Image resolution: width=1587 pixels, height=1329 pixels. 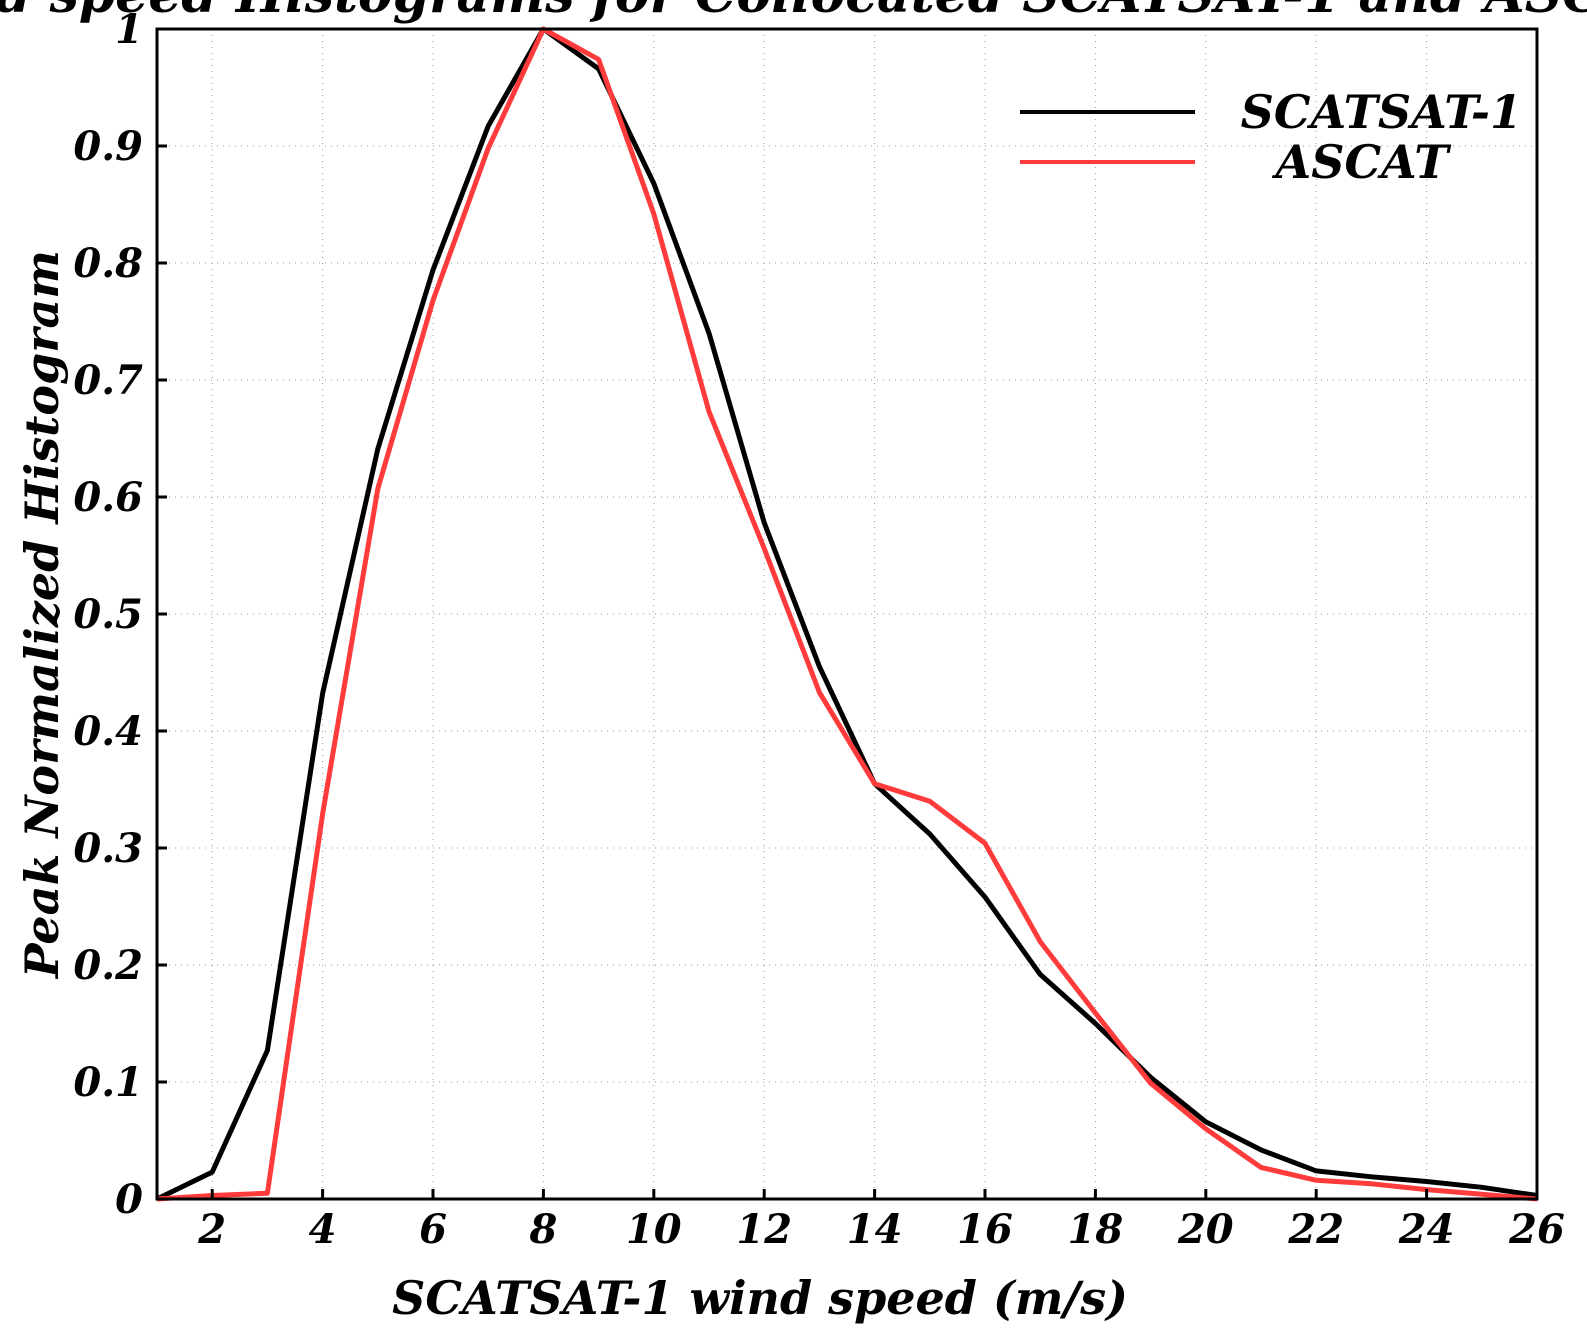 What do you see at coordinates (875, 1229) in the screenshot?
I see `x-tick-label: 14` at bounding box center [875, 1229].